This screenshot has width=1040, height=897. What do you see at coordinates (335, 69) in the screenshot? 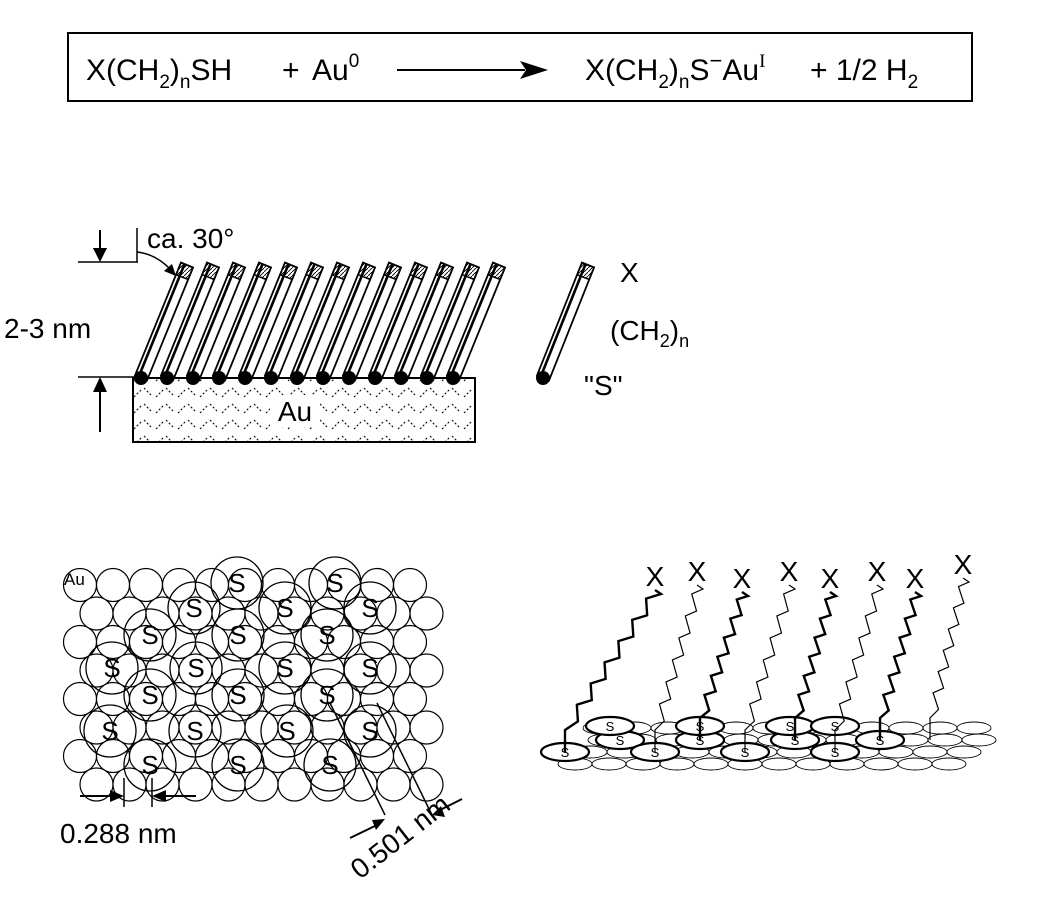
I see `reactant-gold: Au0` at bounding box center [335, 69].